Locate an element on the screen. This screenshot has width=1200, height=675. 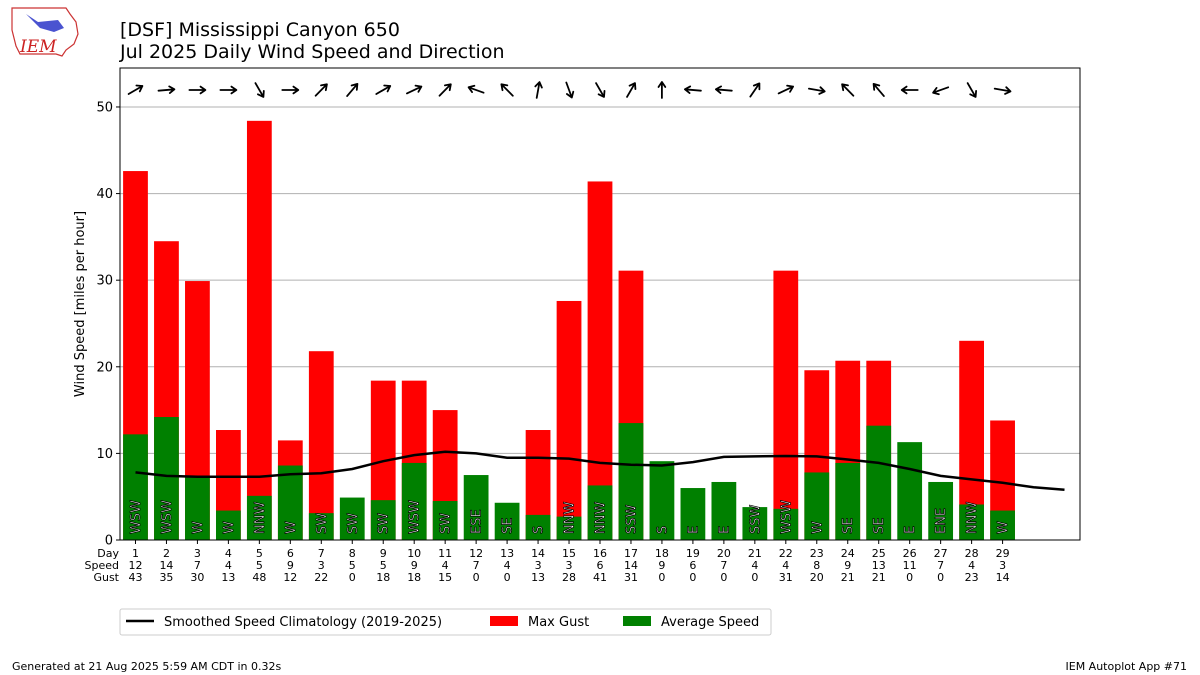
day-label: 15 is located at coordinates (569, 553).